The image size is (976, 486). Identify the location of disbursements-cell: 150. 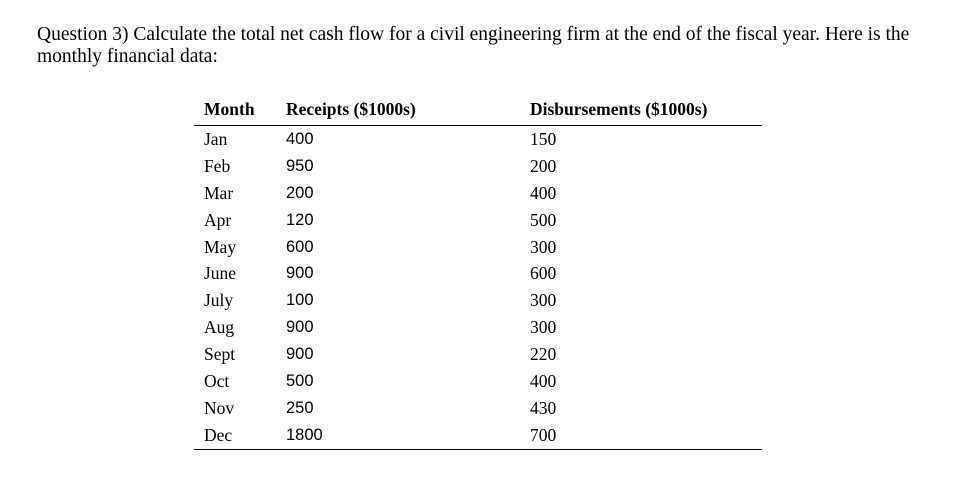
(543, 138).